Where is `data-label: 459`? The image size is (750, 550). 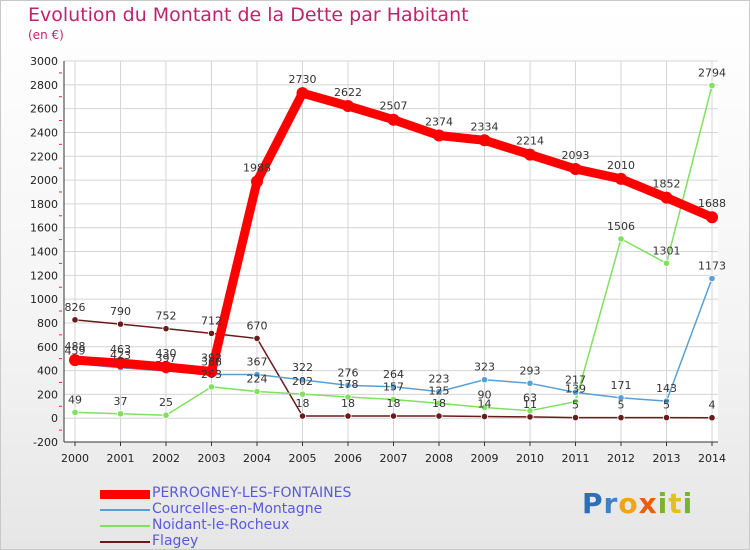 data-label: 459 is located at coordinates (75, 351).